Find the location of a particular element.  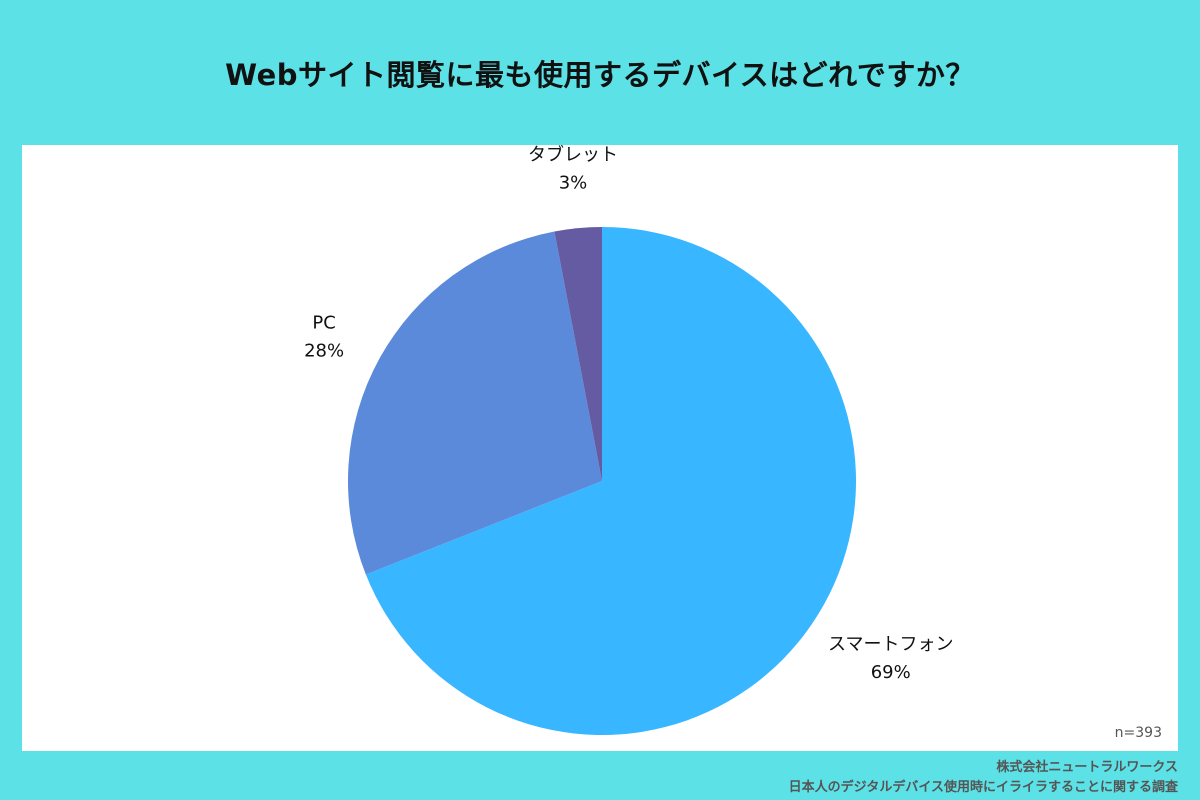

footer-survey: 日本人のデジタルデバイス使用時にイライラすることに関する調査 is located at coordinates (983, 787).